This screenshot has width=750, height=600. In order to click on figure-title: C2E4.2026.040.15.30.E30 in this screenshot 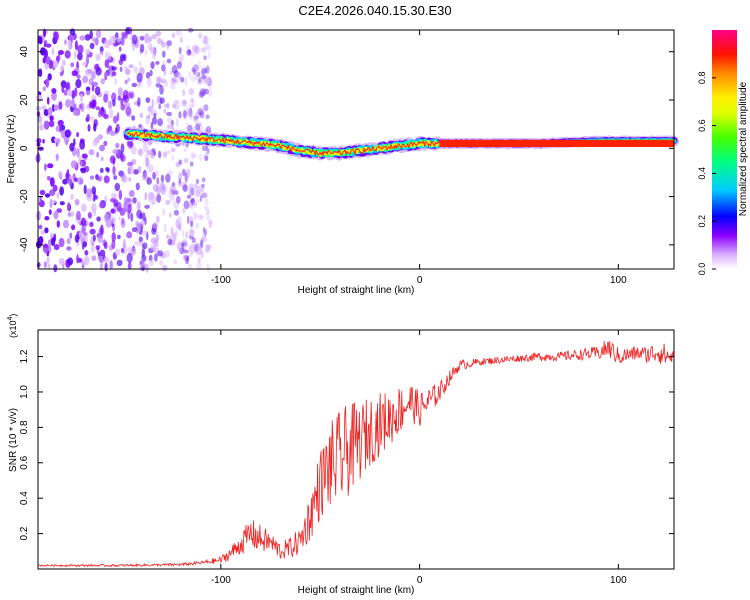, I will do `click(374, 10)`.